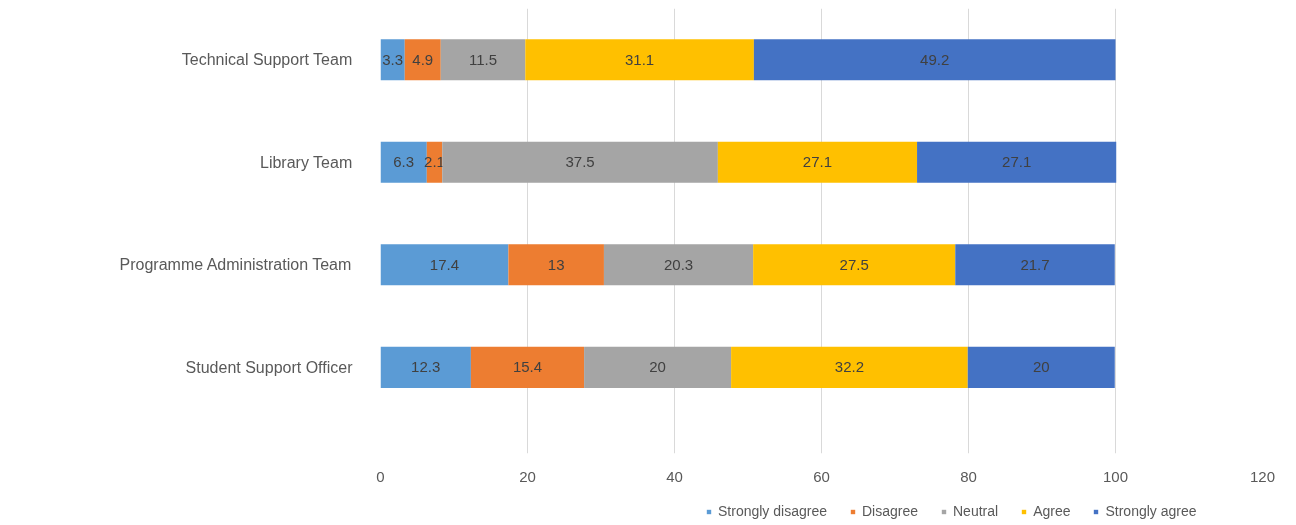 This screenshot has height=525, width=1296. What do you see at coordinates (975, 511) in the screenshot?
I see `legend-label: Neutral` at bounding box center [975, 511].